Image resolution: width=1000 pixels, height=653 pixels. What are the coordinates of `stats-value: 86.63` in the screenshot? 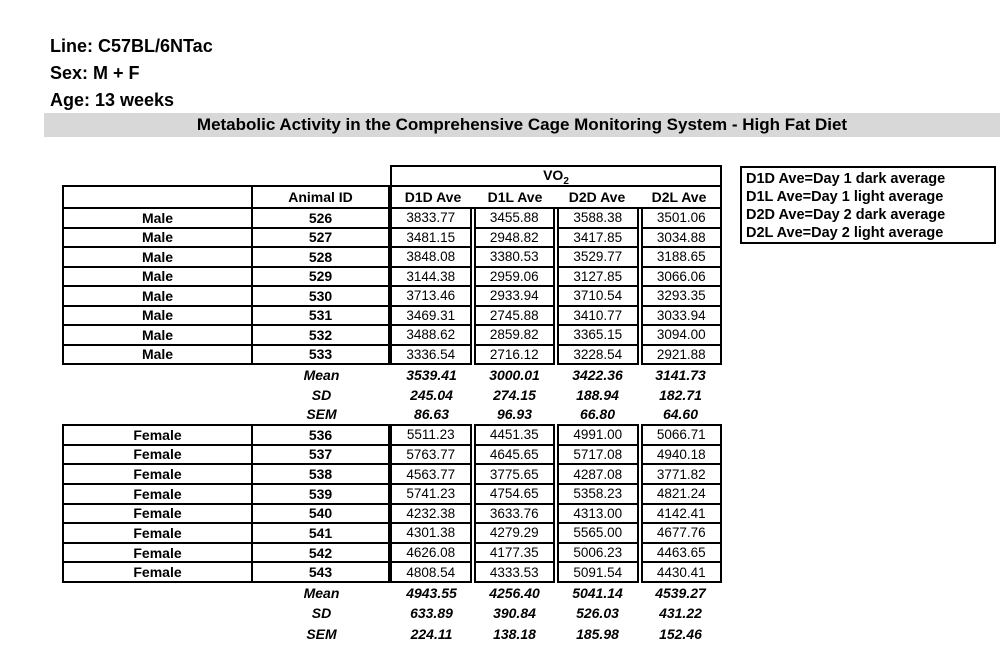 It's located at (431, 414).